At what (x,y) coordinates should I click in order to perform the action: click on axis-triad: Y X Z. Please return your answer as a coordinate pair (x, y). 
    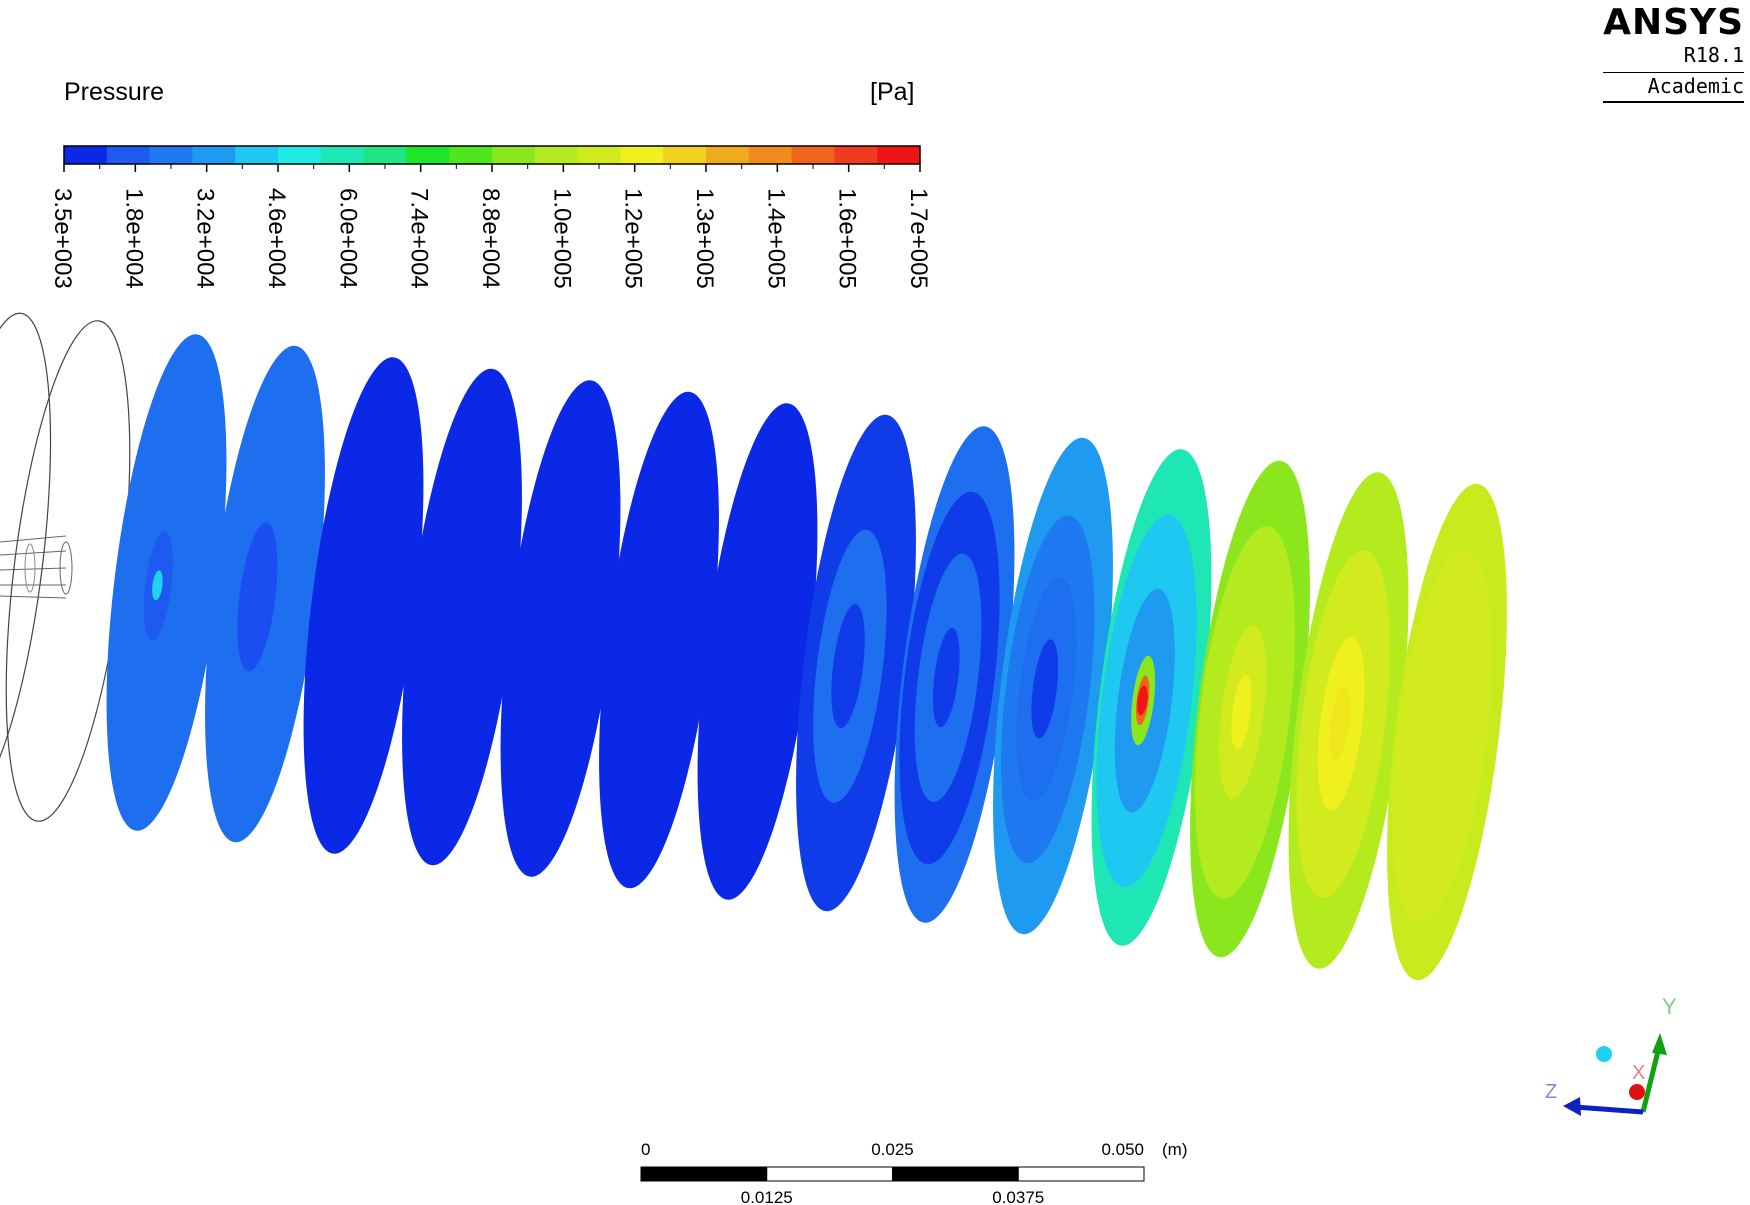
    Looking at the image, I should click on (1611, 1055).